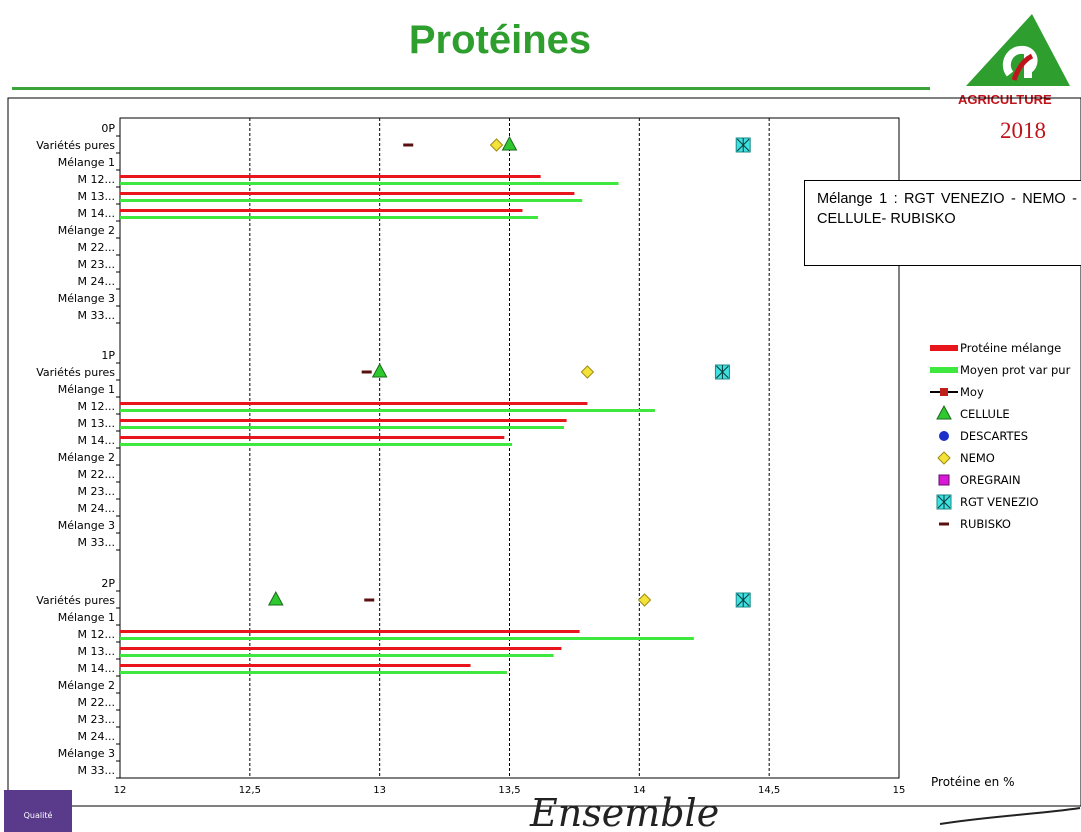  Describe the element at coordinates (972, 392) in the screenshot. I see `legend-label: Moy` at that location.